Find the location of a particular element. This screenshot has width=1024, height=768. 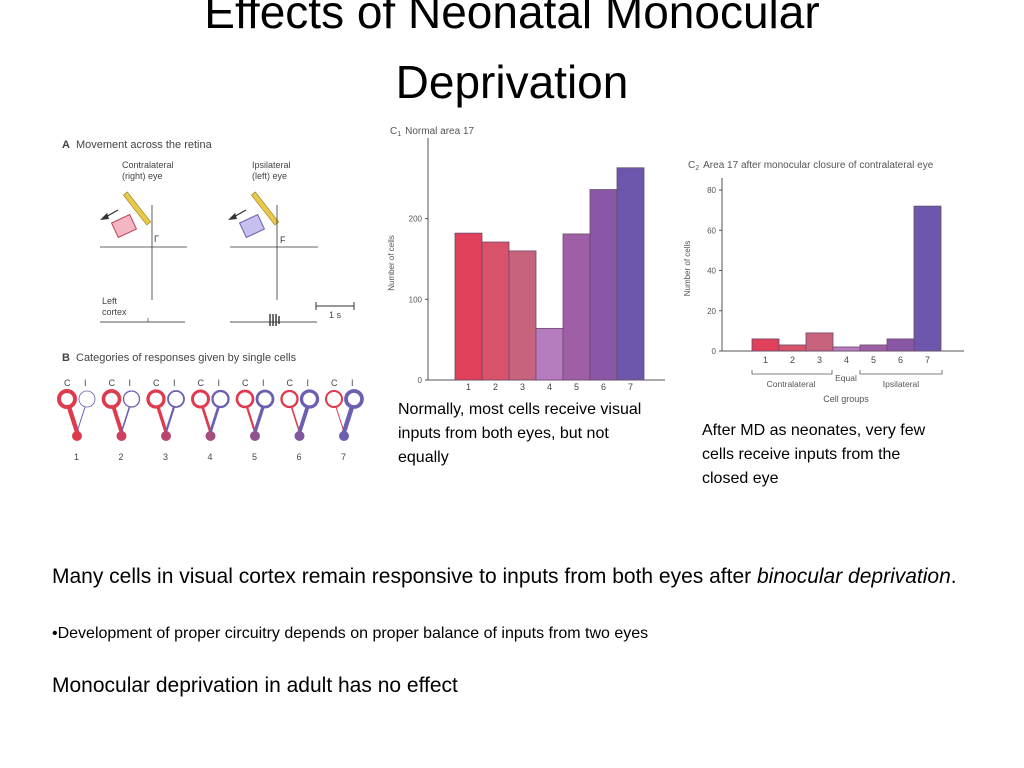

category-2: C I 2 is located at coordinates (121, 420).